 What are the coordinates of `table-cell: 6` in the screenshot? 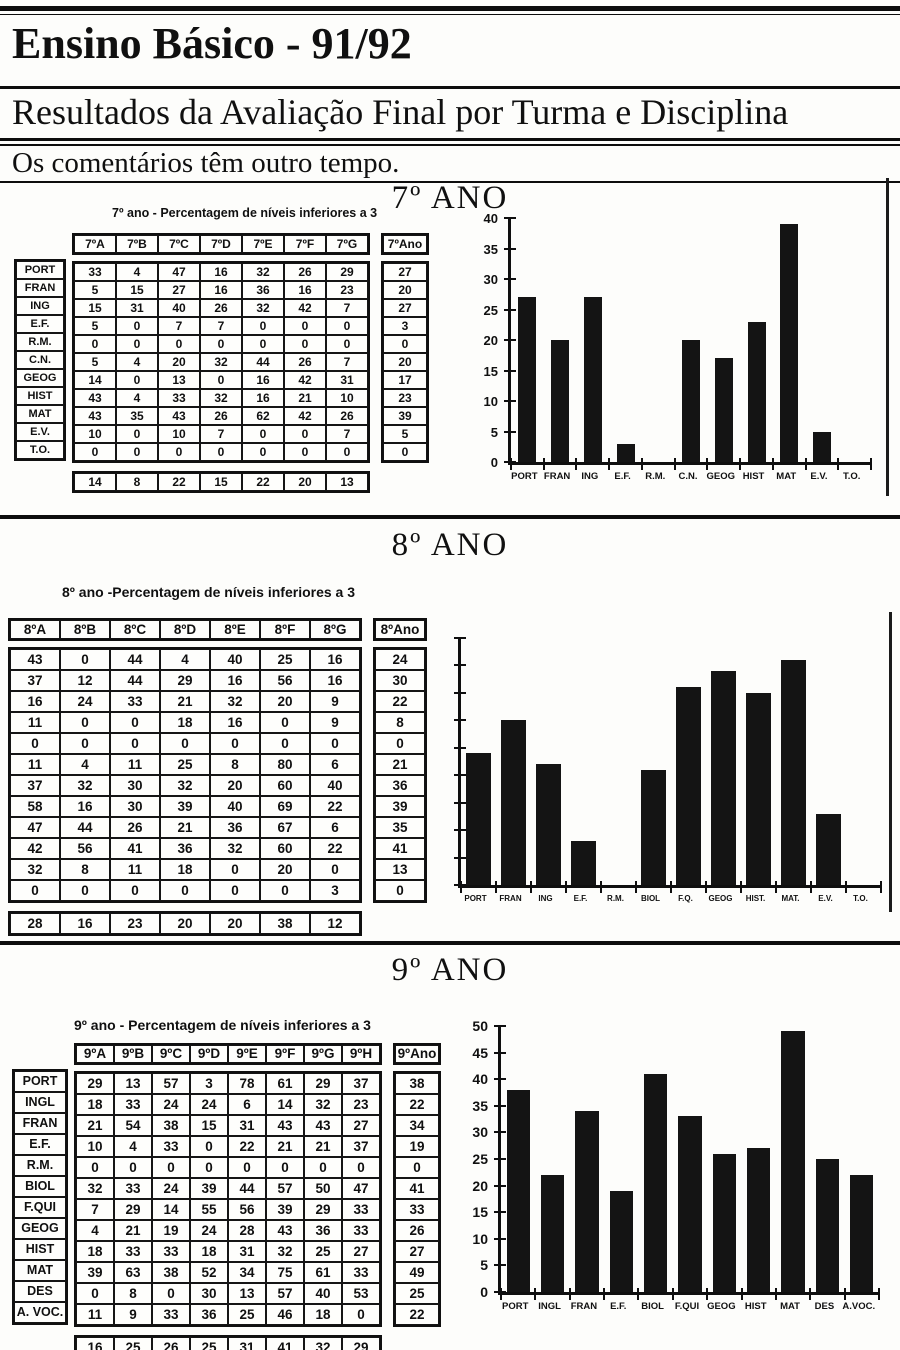 It's located at (335, 827).